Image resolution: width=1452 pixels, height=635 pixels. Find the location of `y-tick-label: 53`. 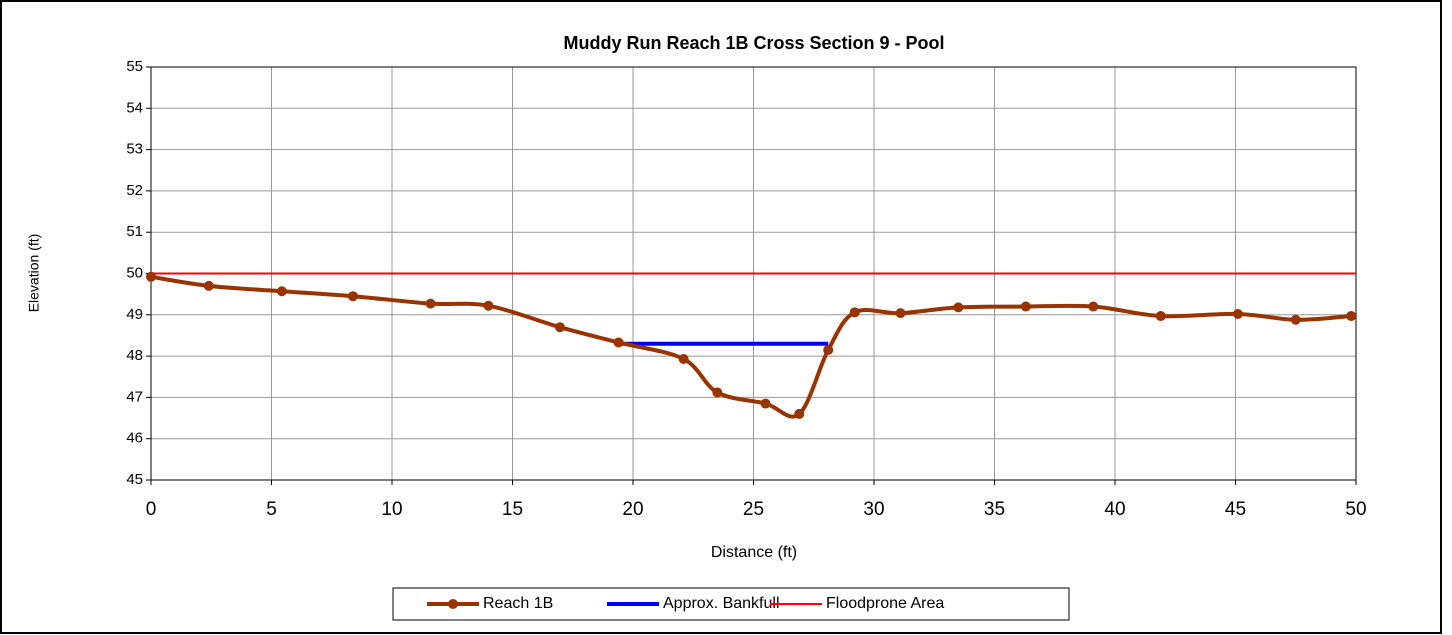

y-tick-label: 53 is located at coordinates (134, 149).